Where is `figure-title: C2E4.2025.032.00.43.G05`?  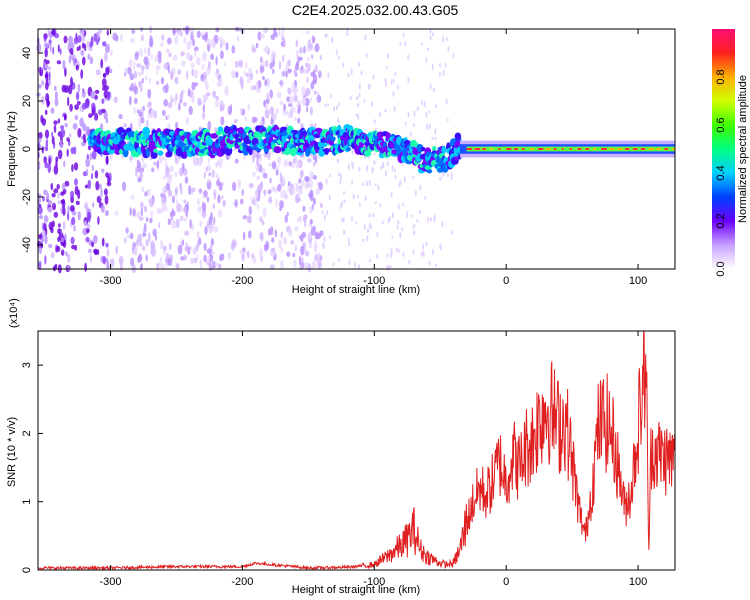 figure-title: C2E4.2025.032.00.43.G05 is located at coordinates (375, 10).